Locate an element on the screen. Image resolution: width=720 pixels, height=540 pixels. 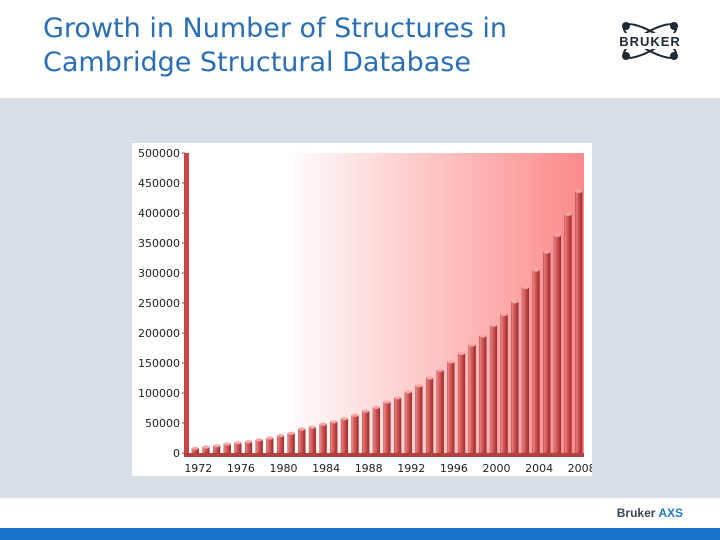
bar-1972 is located at coordinates (195, 450).